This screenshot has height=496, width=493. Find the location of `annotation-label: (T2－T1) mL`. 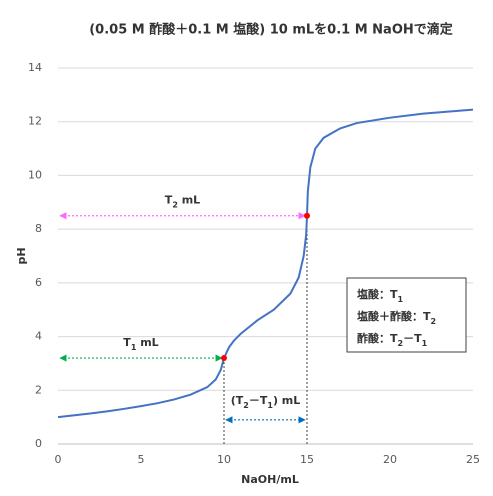

annotation-label: (T2－T1) mL is located at coordinates (266, 402).